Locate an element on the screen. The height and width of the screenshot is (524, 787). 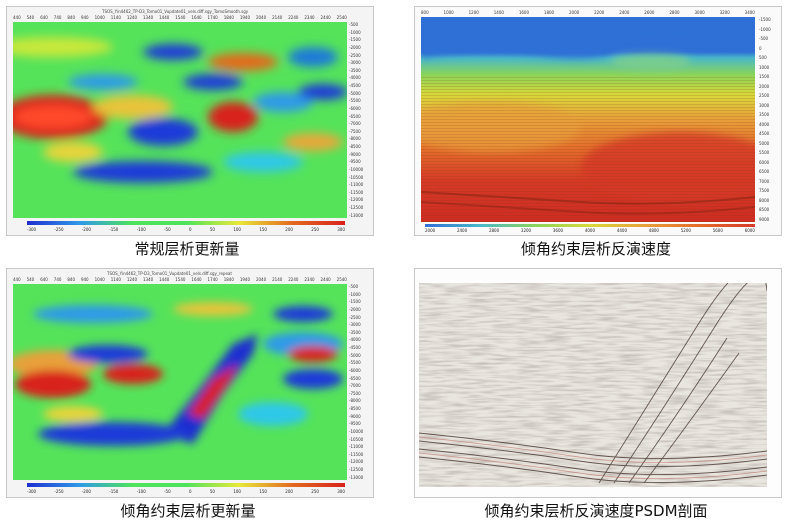
tick-label: 2000 is located at coordinates (764, 86).